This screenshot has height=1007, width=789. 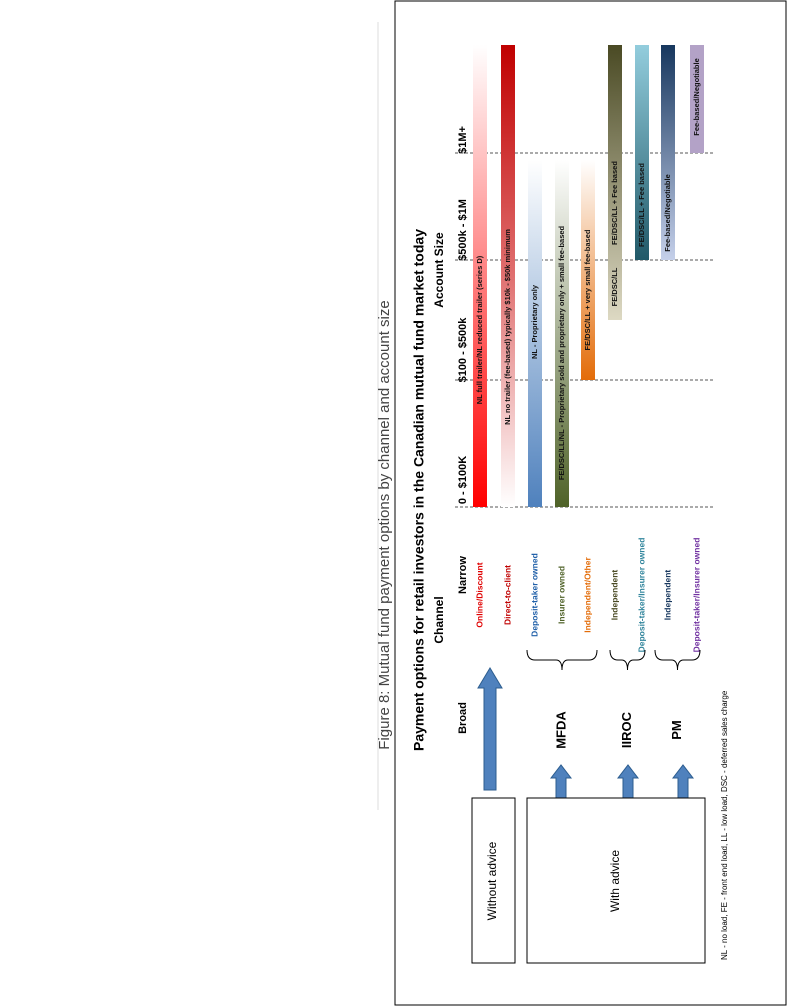 I want to click on channel-label: Deposit-taker owned, so click(x=534, y=595).